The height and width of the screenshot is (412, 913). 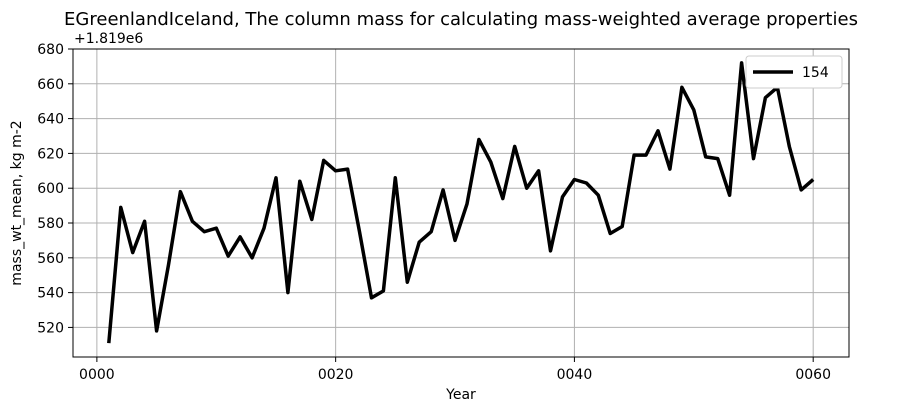 I want to click on x-tick-label: 0040, so click(x=575, y=375).